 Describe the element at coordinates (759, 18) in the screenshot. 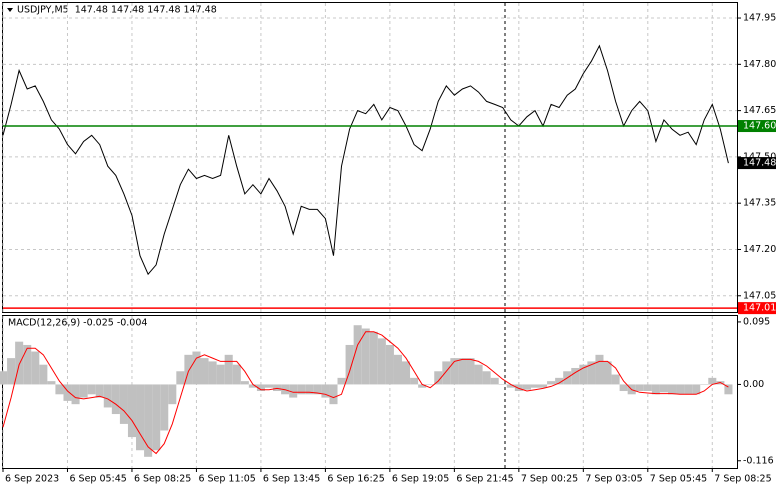

I see `y-tick-label: 147.95` at that location.